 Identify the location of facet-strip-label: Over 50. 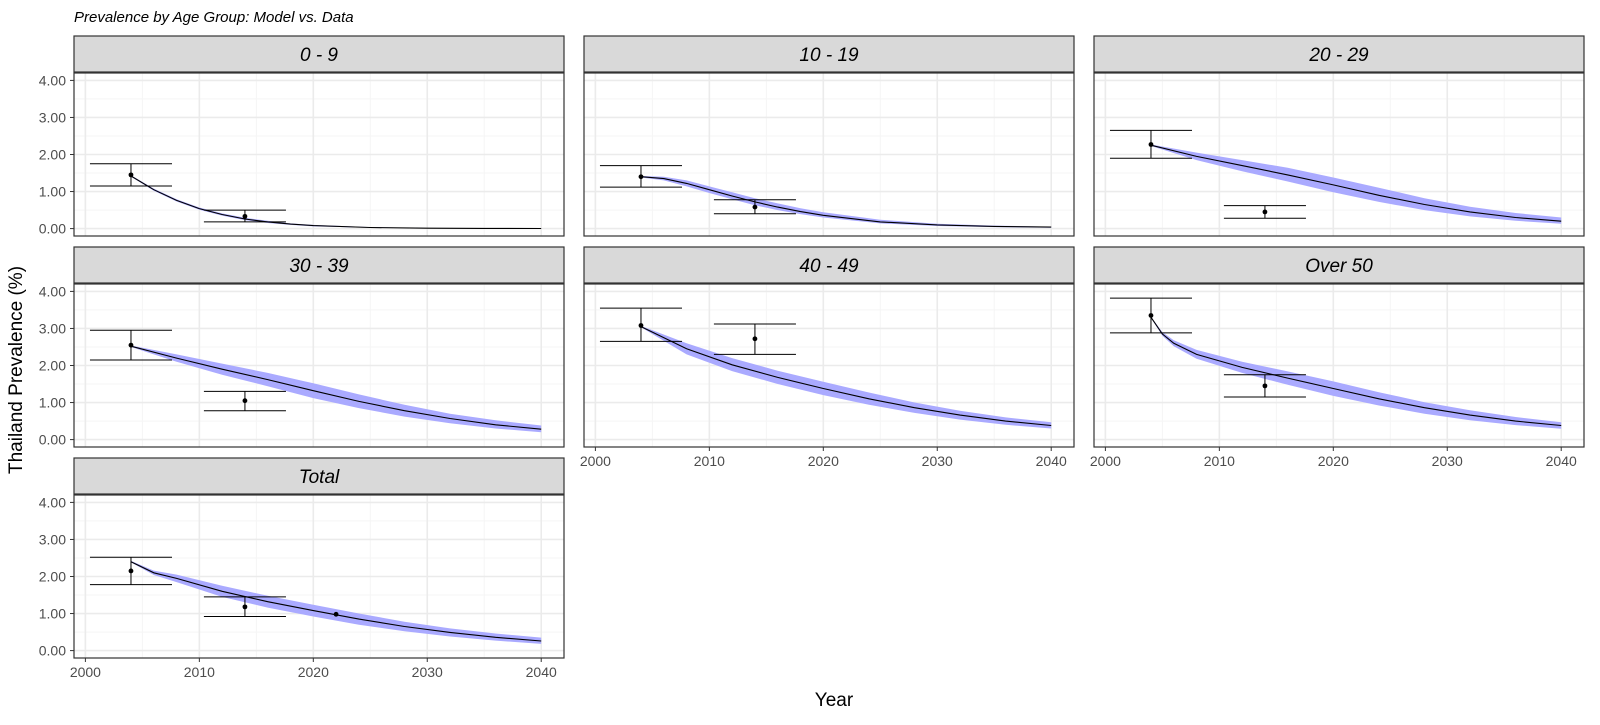
(1339, 266).